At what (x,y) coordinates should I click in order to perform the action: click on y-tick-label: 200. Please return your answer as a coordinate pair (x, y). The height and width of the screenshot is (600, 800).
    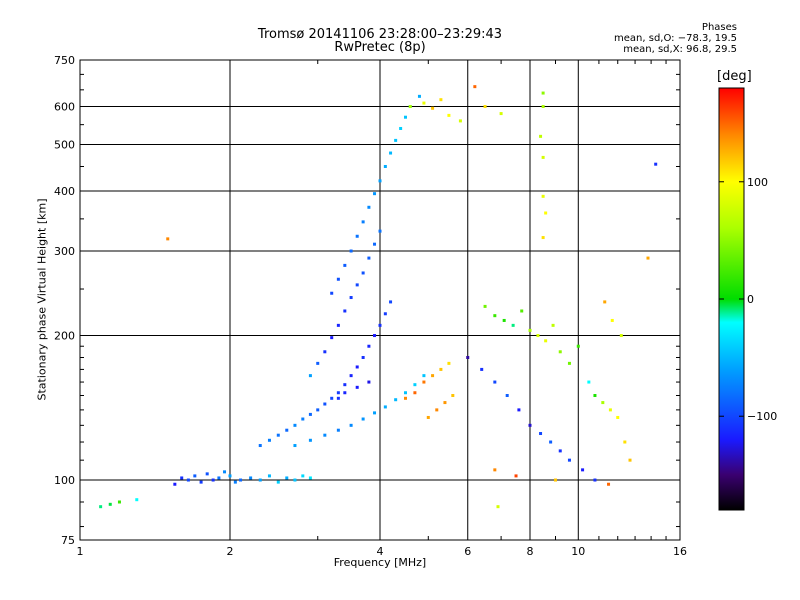
    Looking at the image, I should click on (64, 336).